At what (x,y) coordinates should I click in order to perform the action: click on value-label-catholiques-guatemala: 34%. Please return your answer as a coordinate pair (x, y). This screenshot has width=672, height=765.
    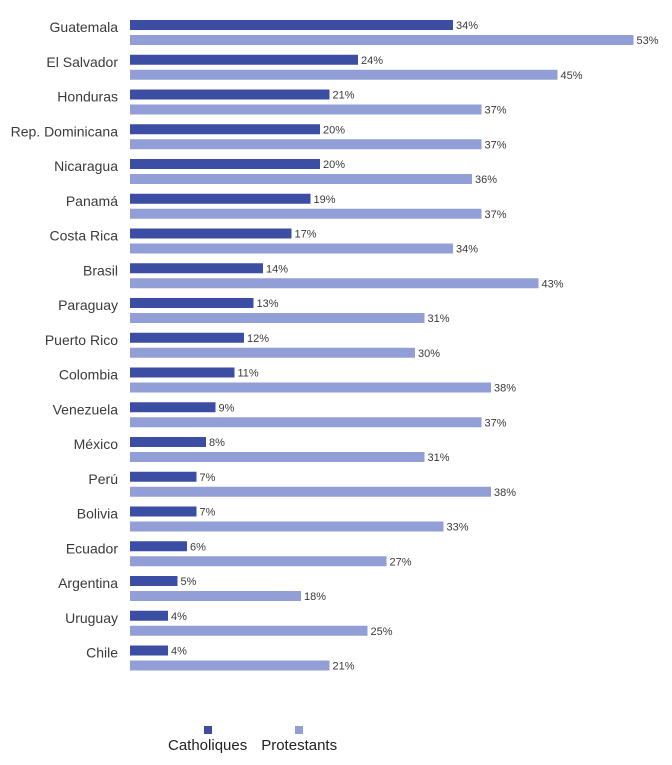
    Looking at the image, I should click on (467, 26).